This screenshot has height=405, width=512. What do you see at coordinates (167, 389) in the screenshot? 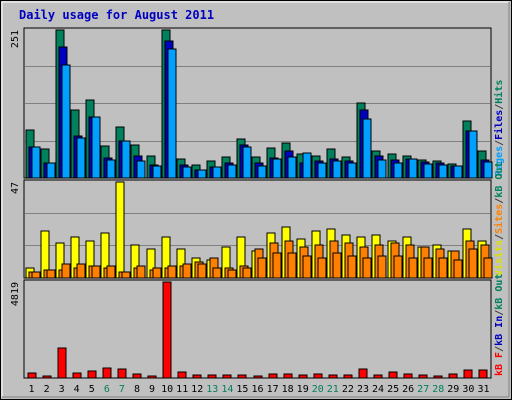
I see `day-label-10: 10` at bounding box center [167, 389].